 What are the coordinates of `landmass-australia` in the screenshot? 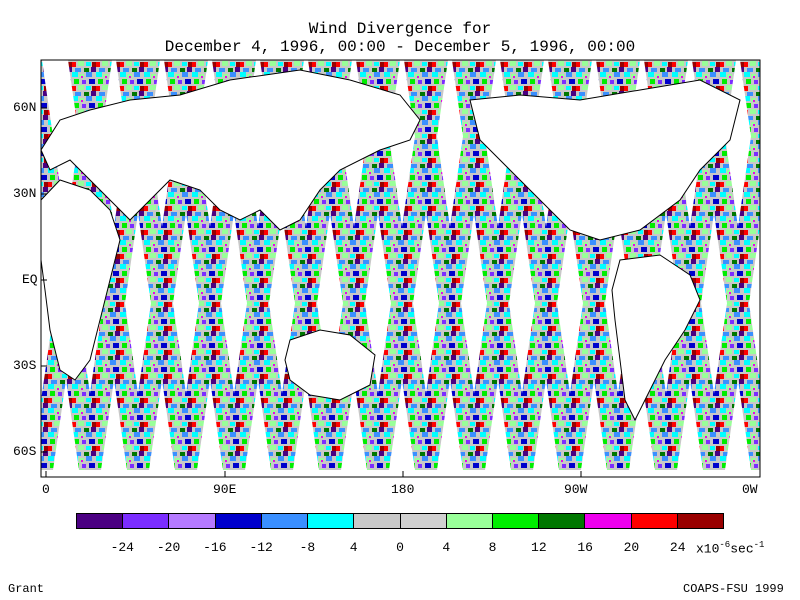 It's located at (330, 365).